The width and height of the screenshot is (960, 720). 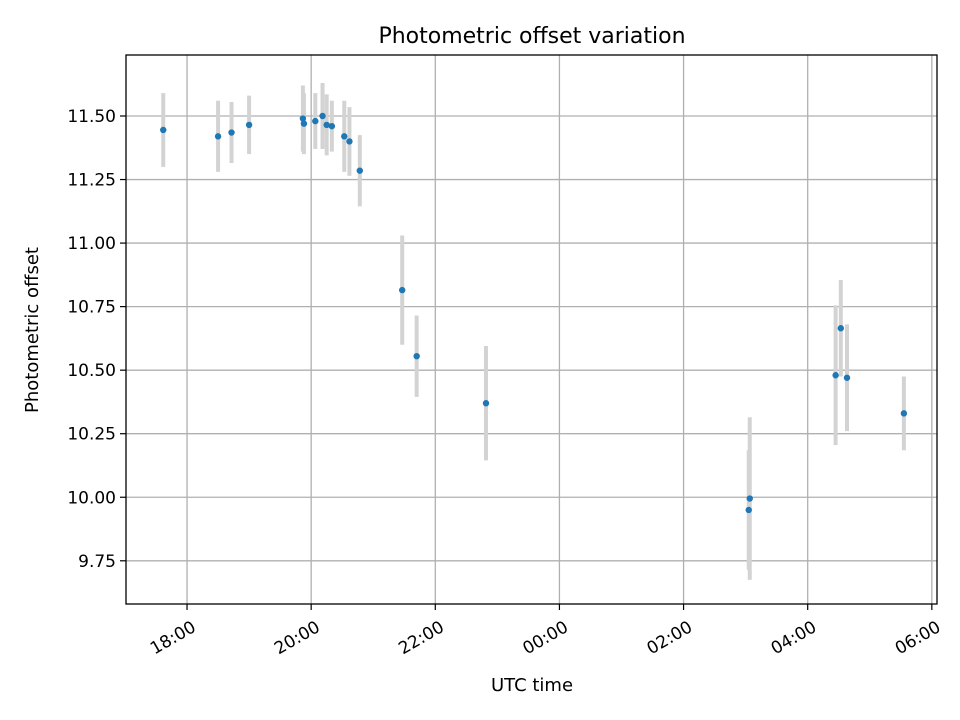 I want to click on y-tick-label: 11.25, so click(x=91, y=181).